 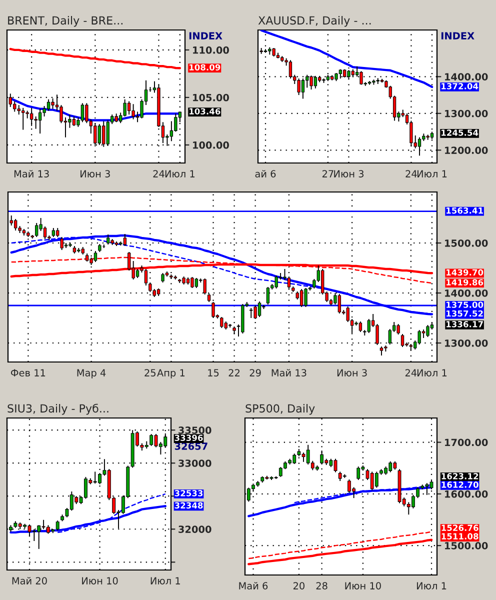 I want to click on data-label: 1612.70, so click(x=460, y=485).